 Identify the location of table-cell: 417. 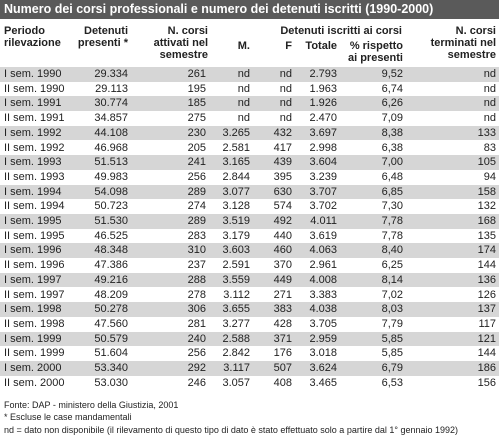
(282, 147).